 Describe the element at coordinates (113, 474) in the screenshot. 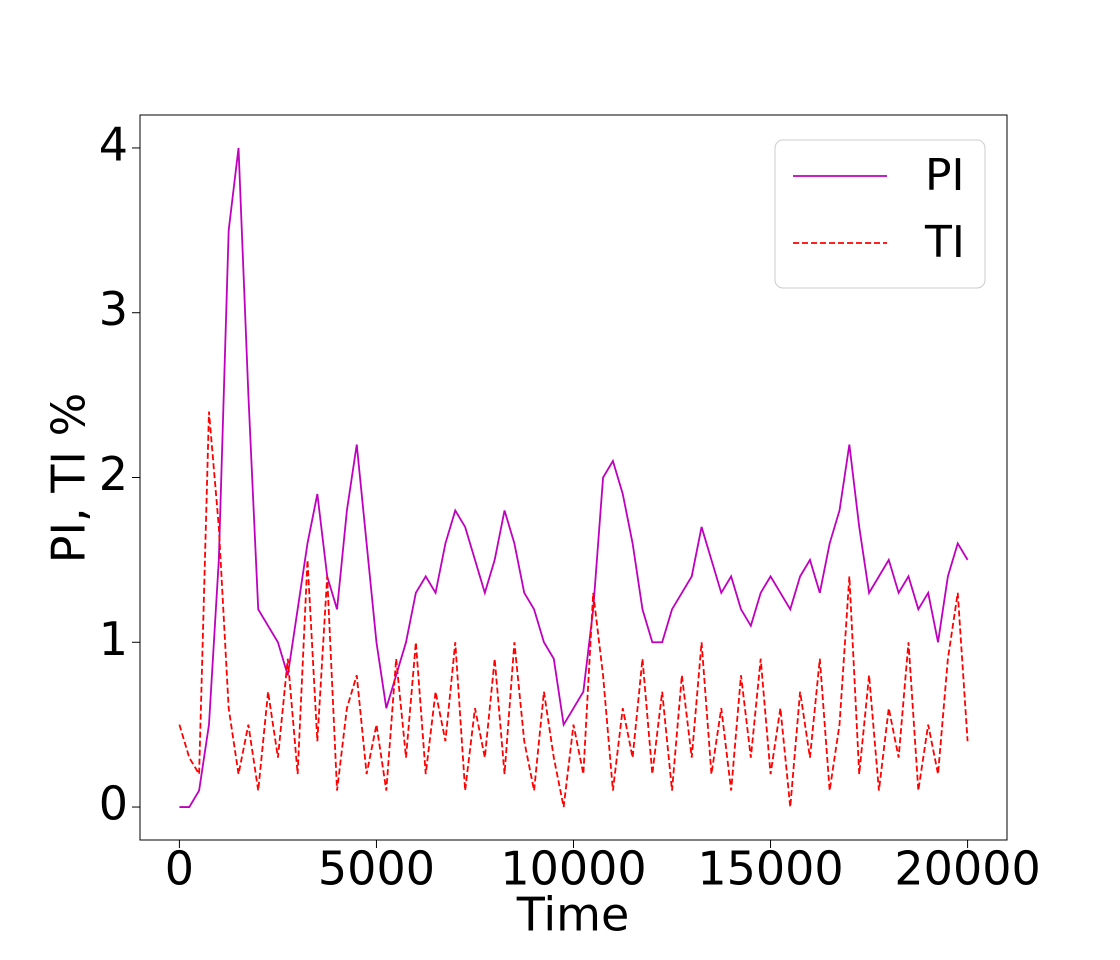

I see `y-tick-label: 2` at that location.